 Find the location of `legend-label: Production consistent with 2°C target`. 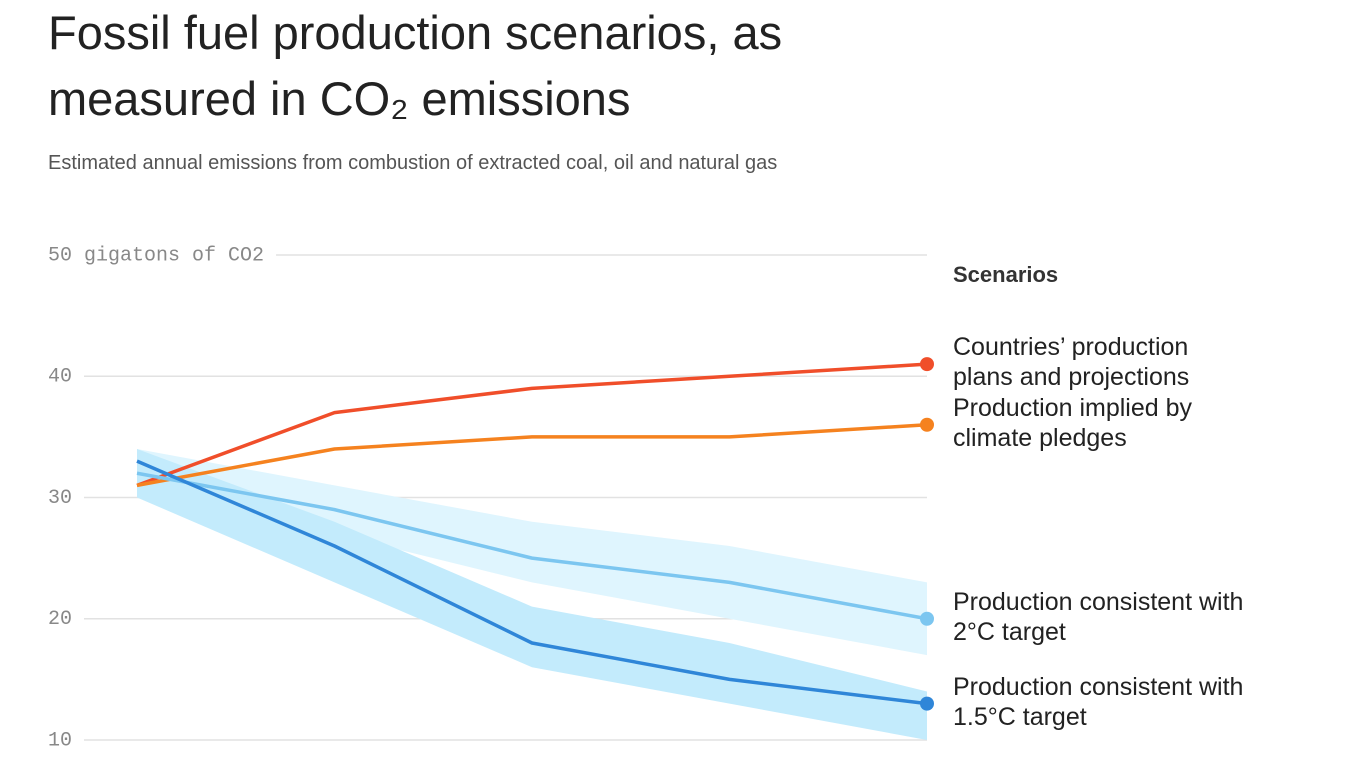

legend-label: Production consistent with 2°C target is located at coordinates (1098, 616).